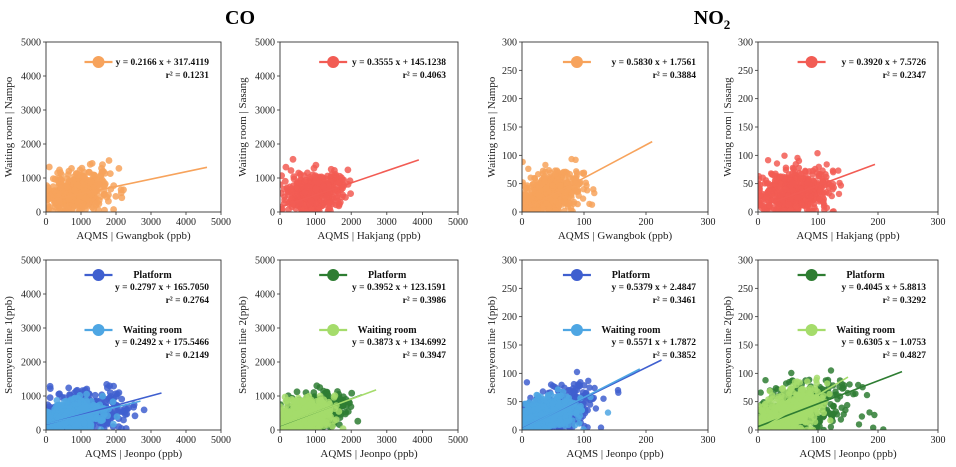 The height and width of the screenshot is (467, 956). I want to click on y-axis-label: Waiting room | Sasang, so click(243, 127).